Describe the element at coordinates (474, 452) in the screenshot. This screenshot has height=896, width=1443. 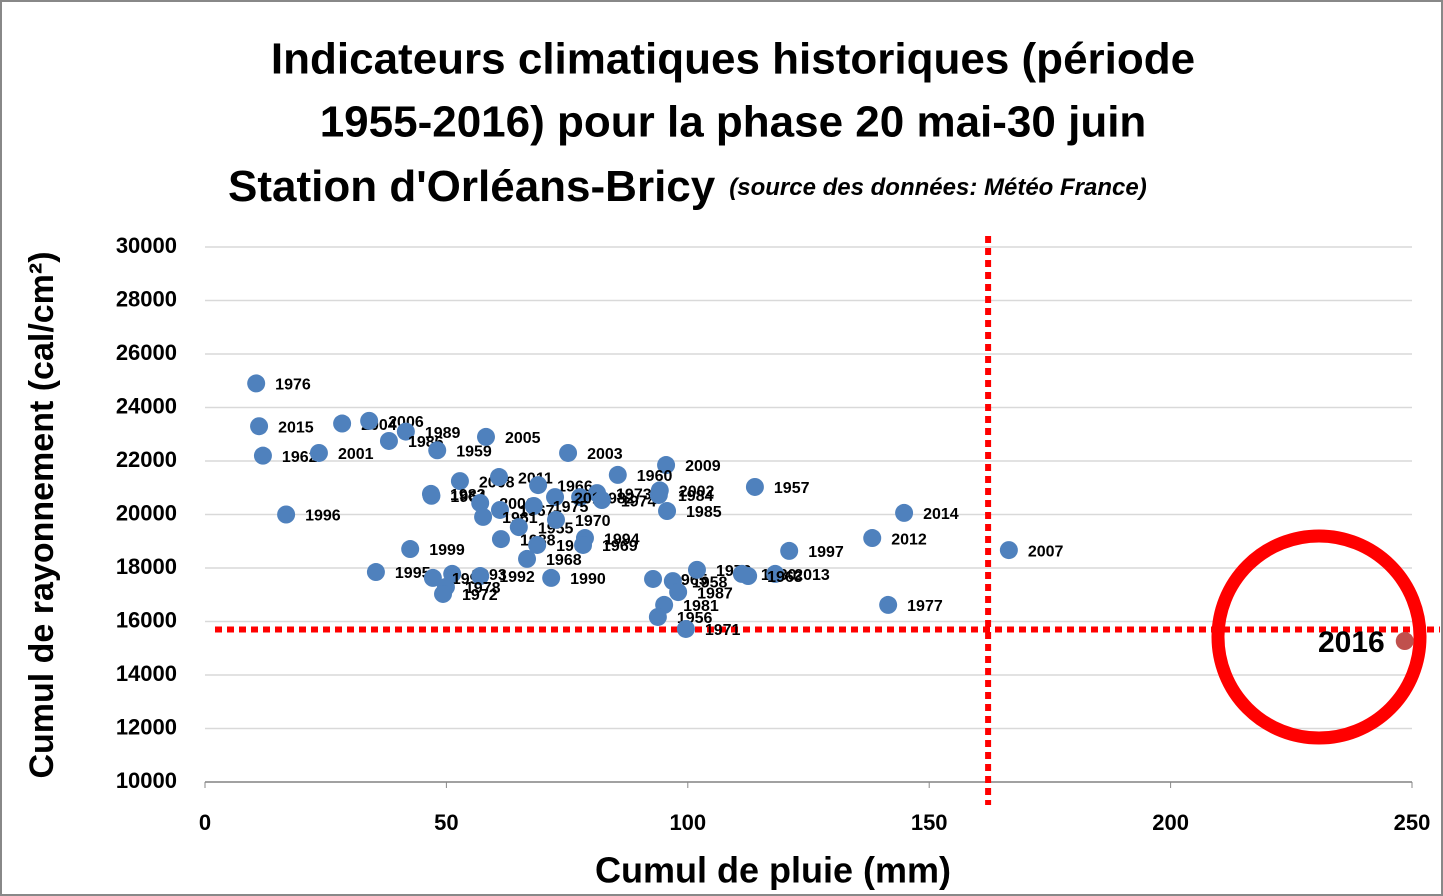
I see `point-label: 1959` at that location.